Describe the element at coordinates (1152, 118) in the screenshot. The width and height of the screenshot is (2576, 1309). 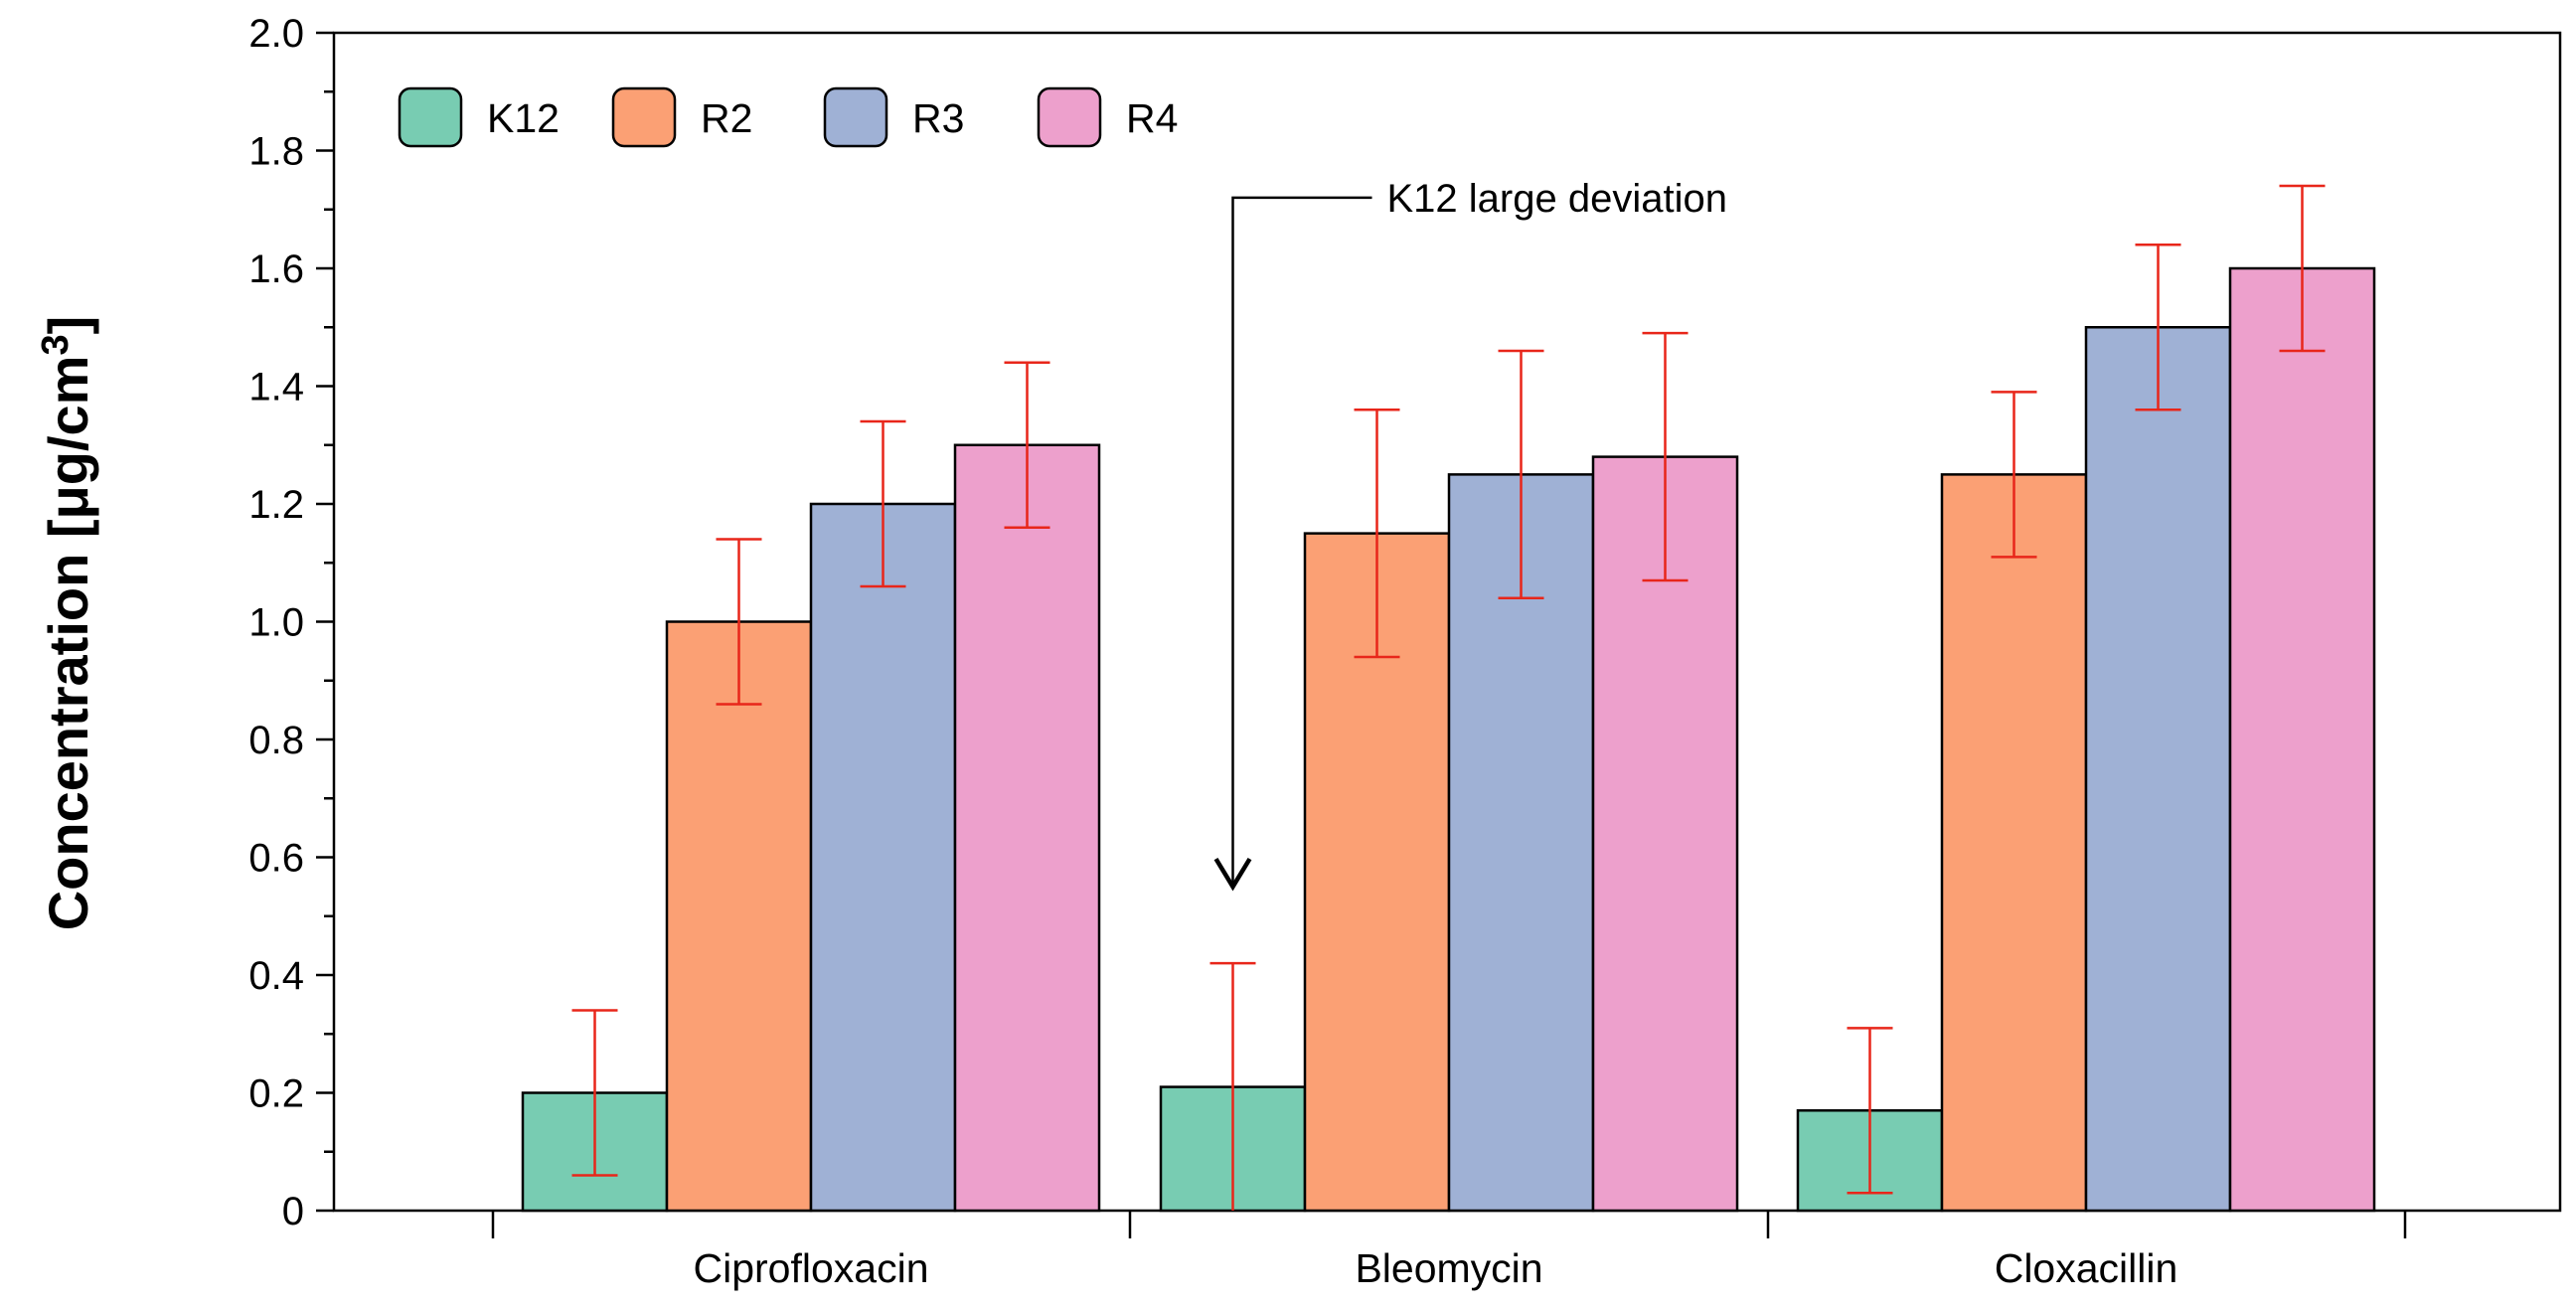
I see `legend-label: R4` at that location.